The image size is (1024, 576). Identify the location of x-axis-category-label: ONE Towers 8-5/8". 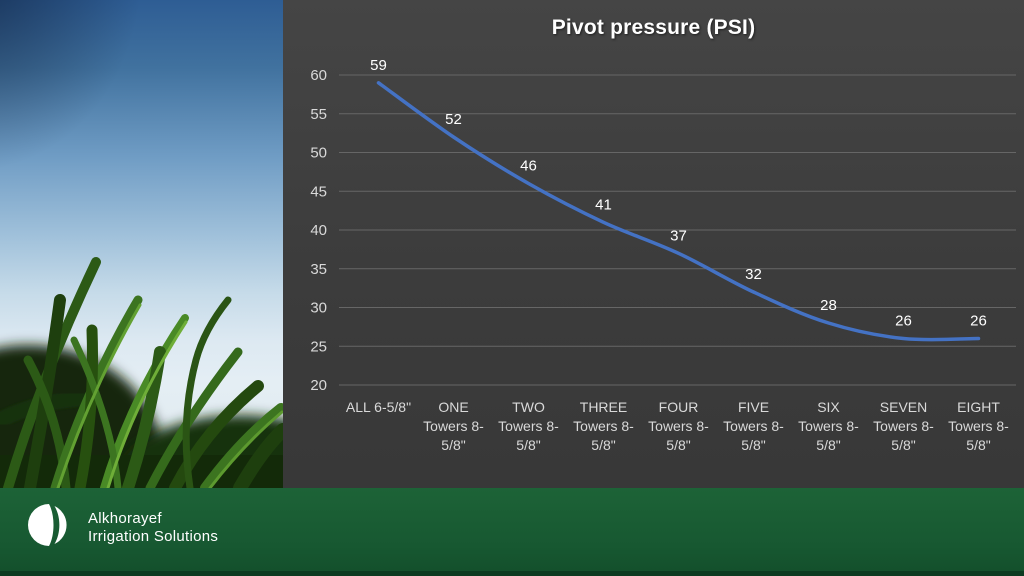
(453, 426).